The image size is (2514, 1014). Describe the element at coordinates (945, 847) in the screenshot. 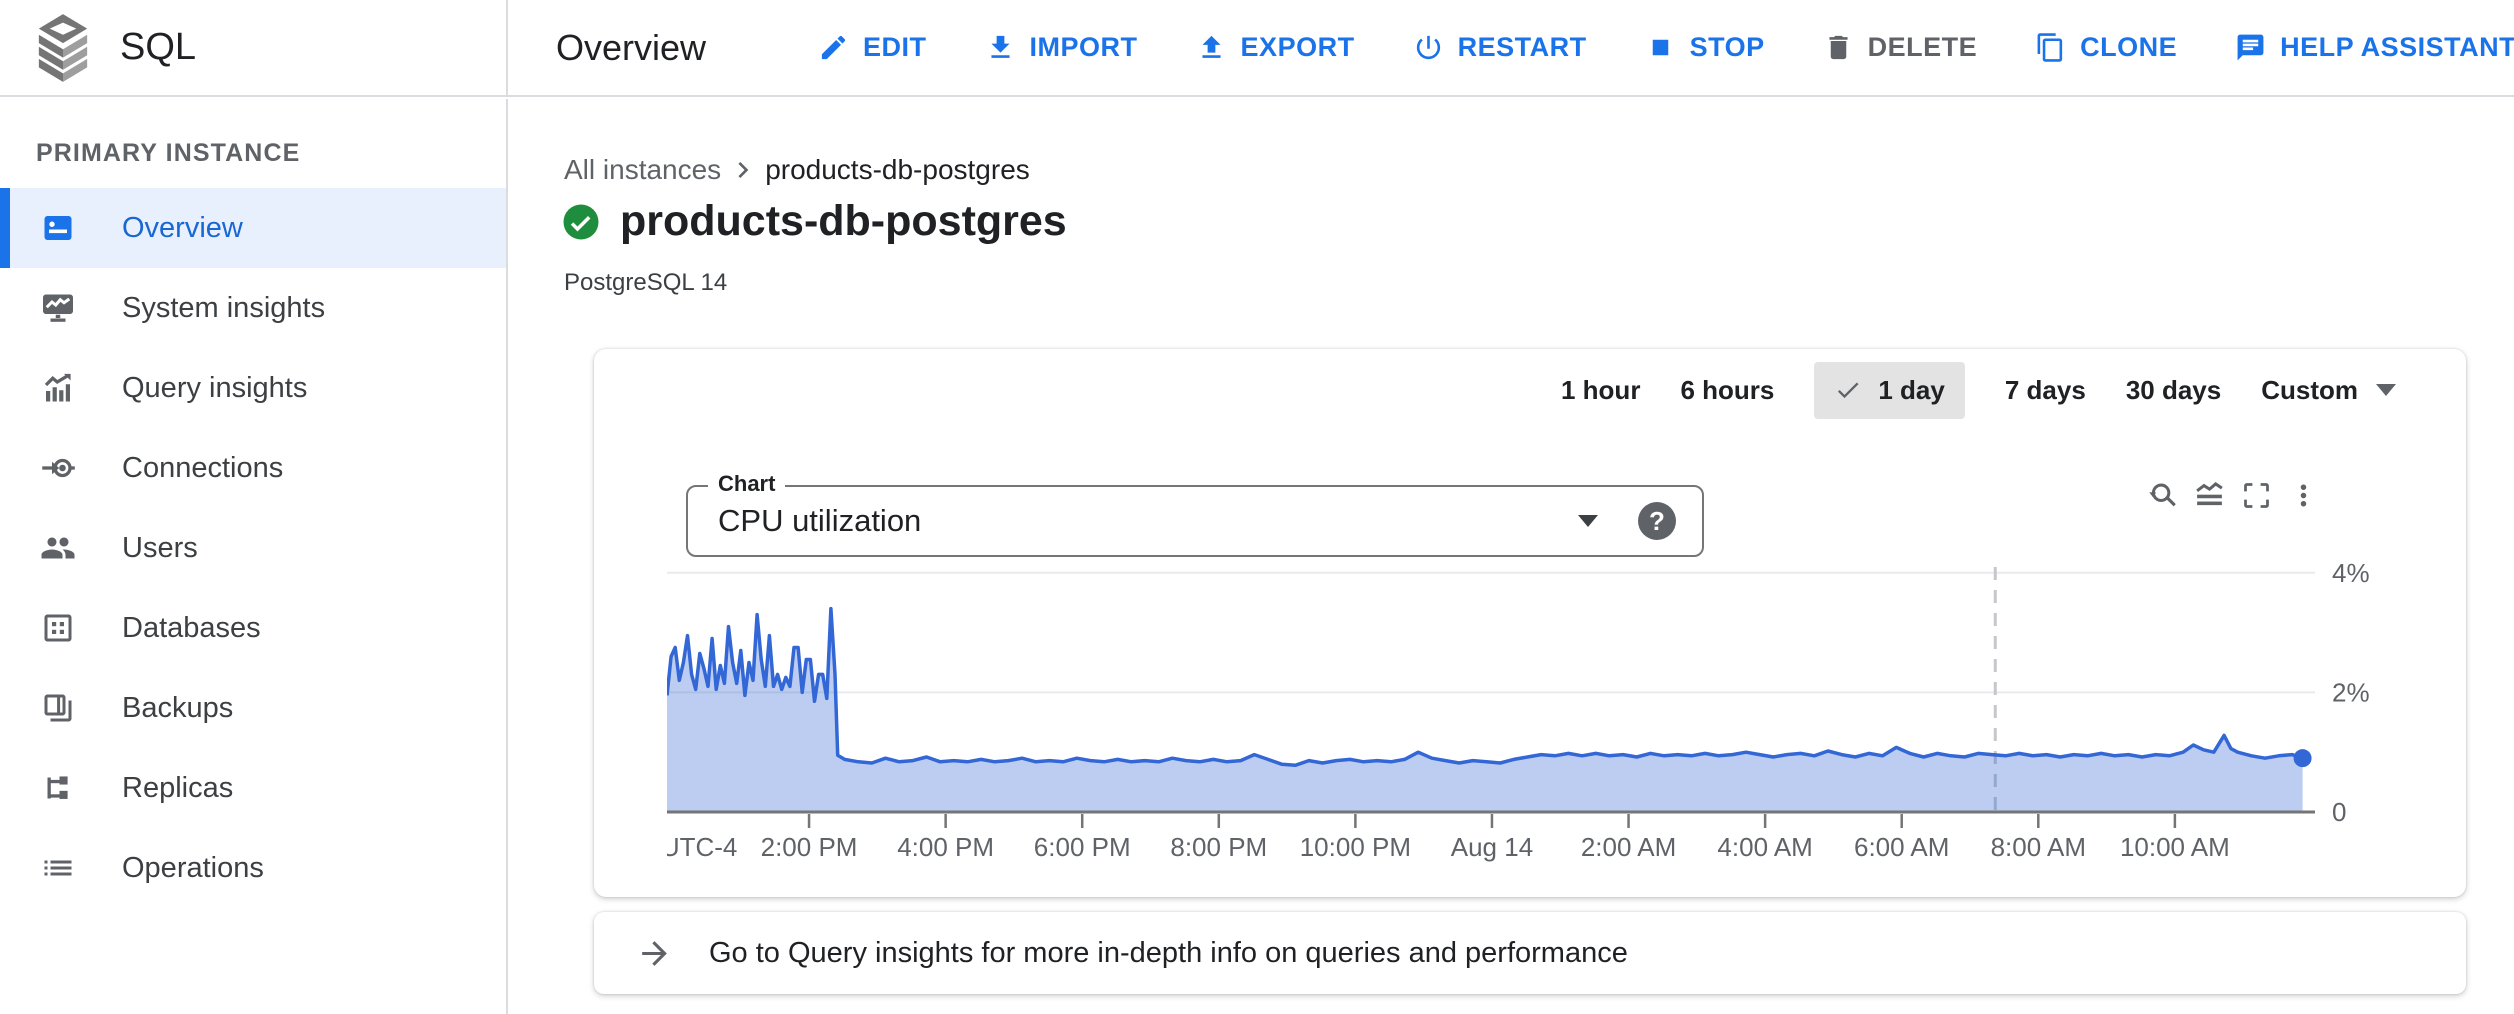

I see `svg-text: 4:00 PM` at that location.